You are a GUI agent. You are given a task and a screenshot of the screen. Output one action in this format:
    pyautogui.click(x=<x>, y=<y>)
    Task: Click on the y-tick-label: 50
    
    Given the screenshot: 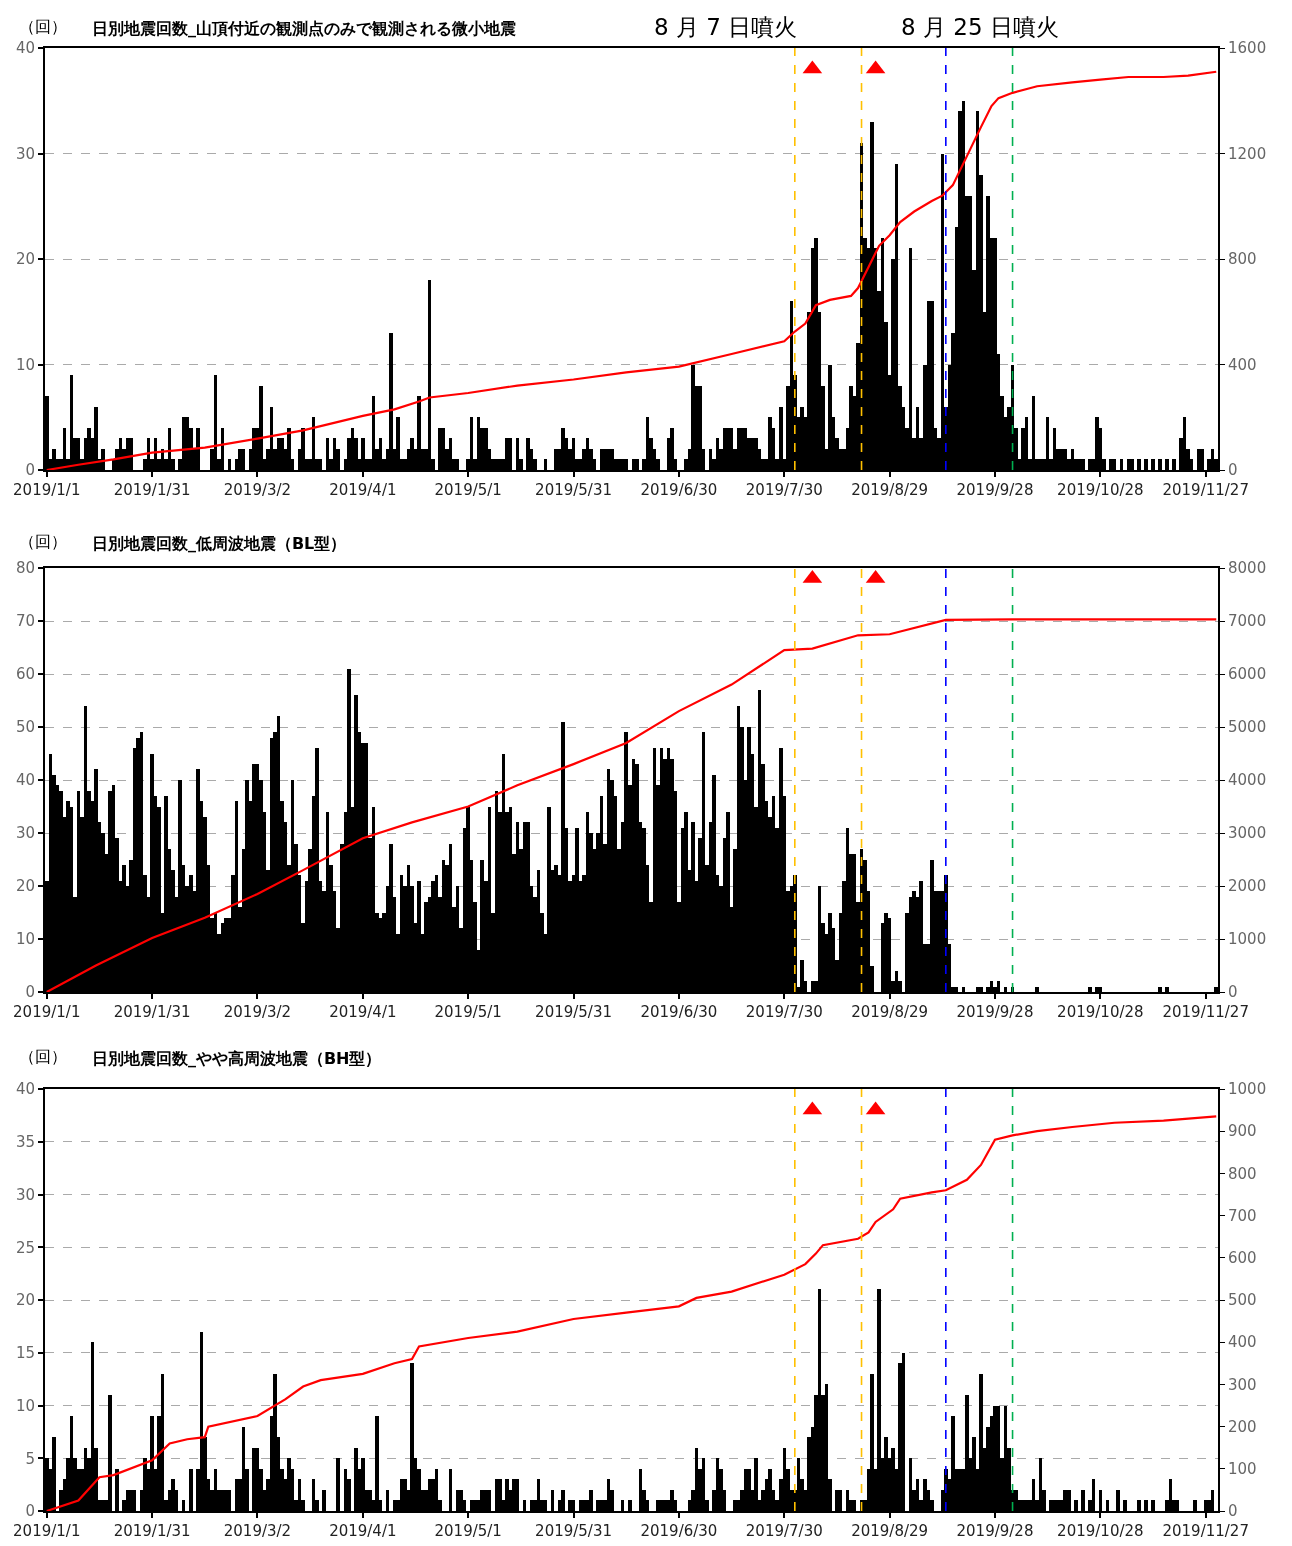 What is the action you would take?
    pyautogui.click(x=25, y=727)
    